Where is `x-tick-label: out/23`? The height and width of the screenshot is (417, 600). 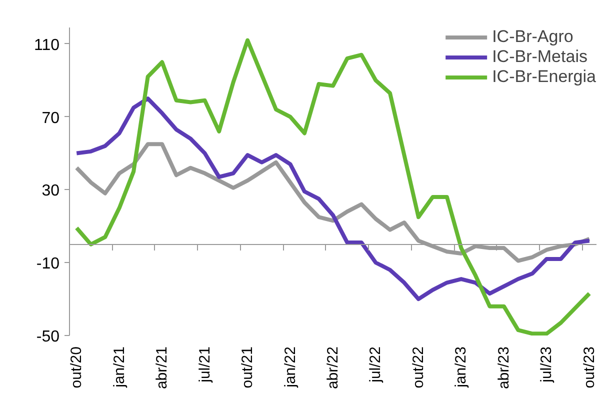
x-tick-label: out/23 is located at coordinates (589, 367).